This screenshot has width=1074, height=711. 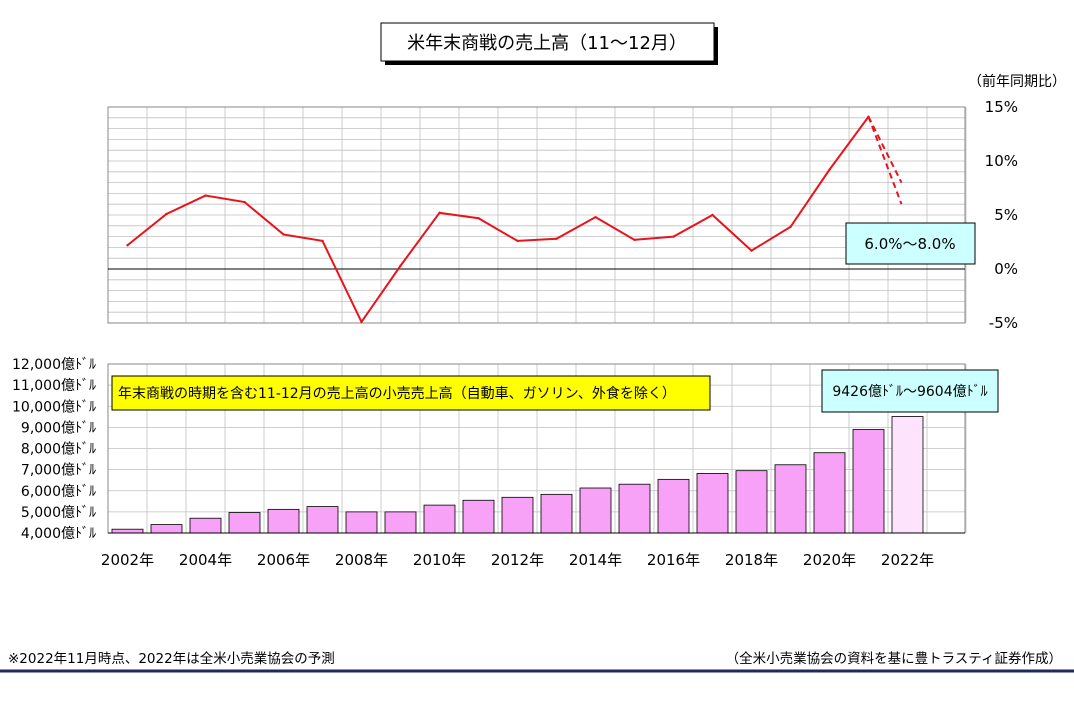 I want to click on y-tick-label: 0%, so click(x=1006, y=269).